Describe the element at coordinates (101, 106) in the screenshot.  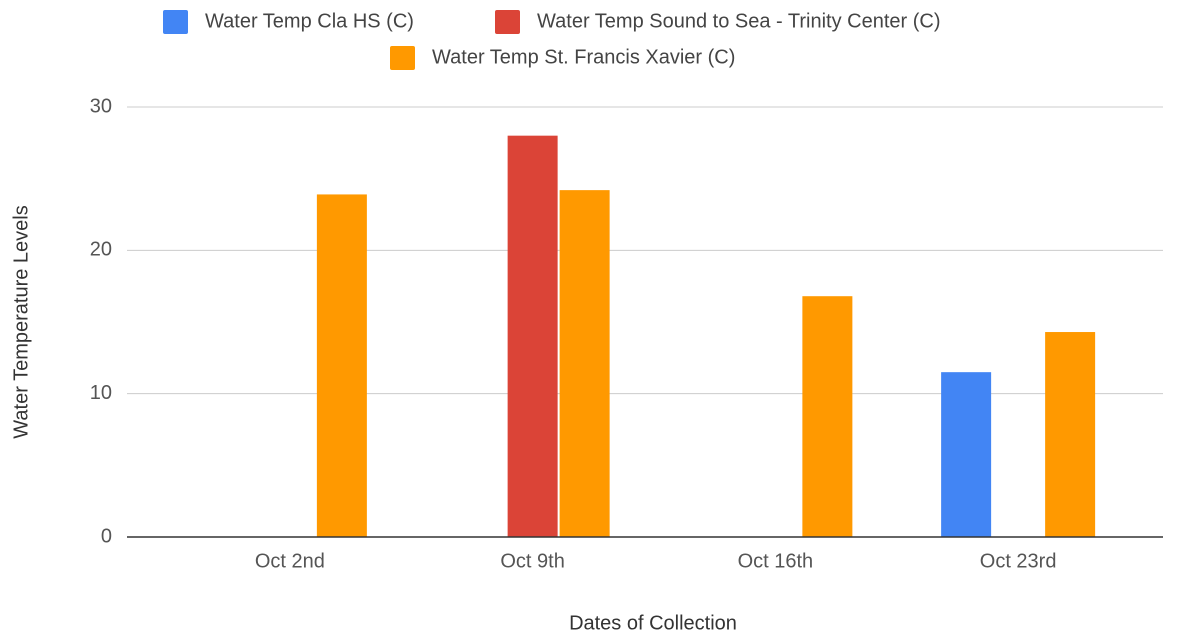
I see `y-tick-label: 30` at that location.